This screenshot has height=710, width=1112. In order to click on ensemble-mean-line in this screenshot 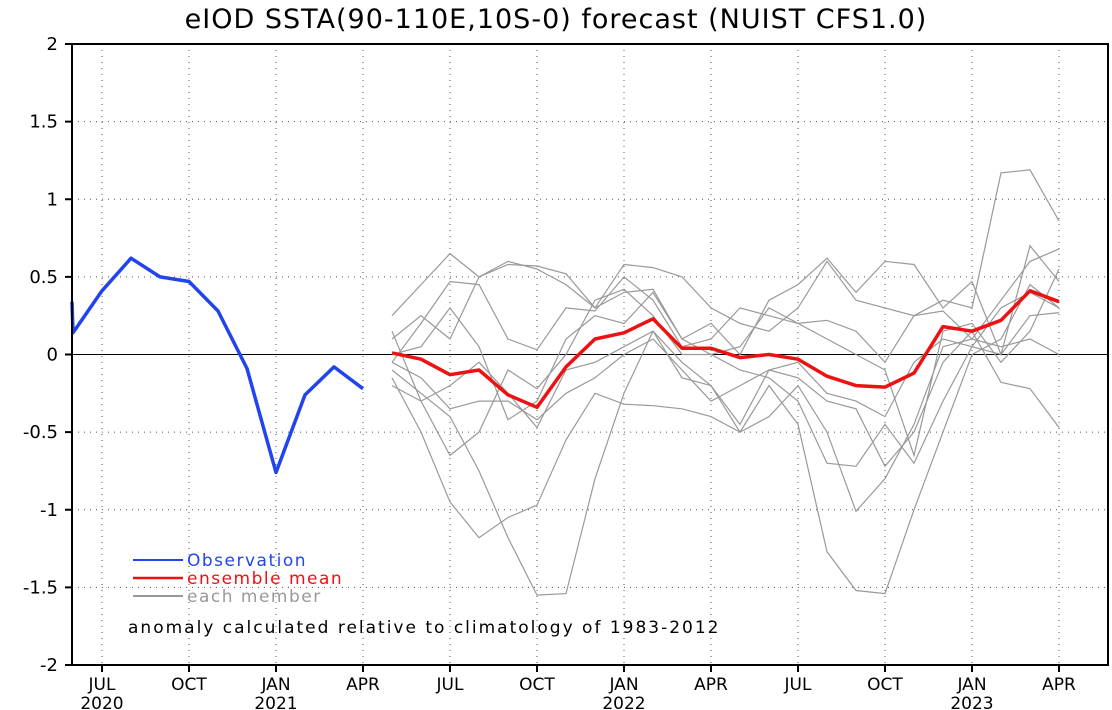, I will do `click(725, 349)`.